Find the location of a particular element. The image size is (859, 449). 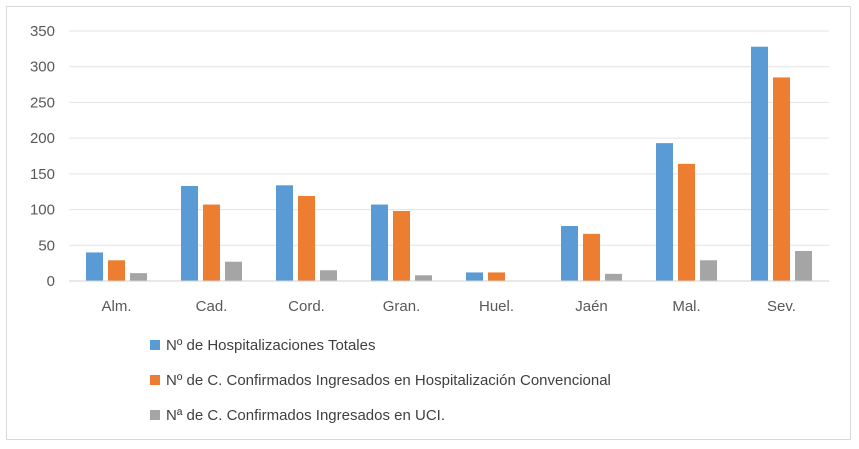

y-tick-label: 300 is located at coordinates (42, 67).